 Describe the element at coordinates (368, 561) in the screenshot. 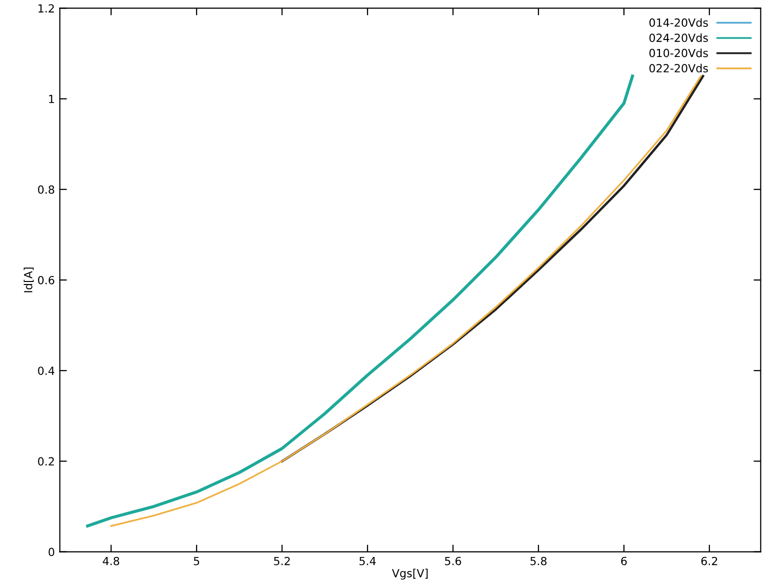

I see `x-tick-label: 5.4` at that location.